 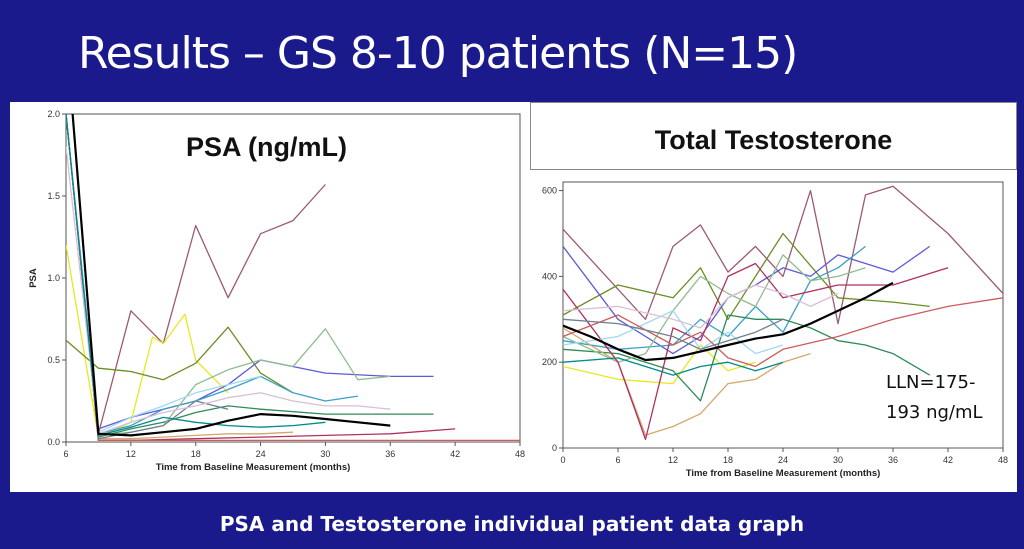 I want to click on tt-x-tick-label: 36, so click(x=893, y=460).